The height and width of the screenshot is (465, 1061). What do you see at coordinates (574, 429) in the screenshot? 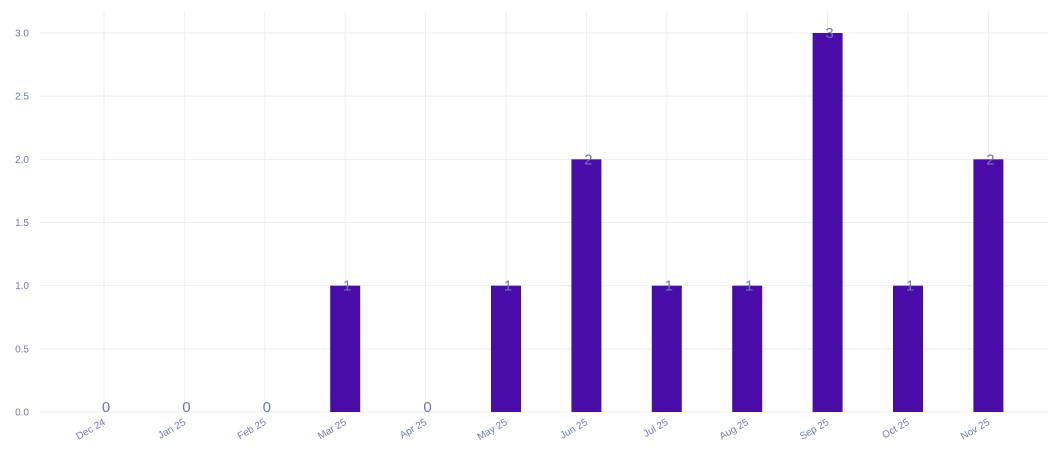
I see `x-tick-label: Jun 25` at bounding box center [574, 429].